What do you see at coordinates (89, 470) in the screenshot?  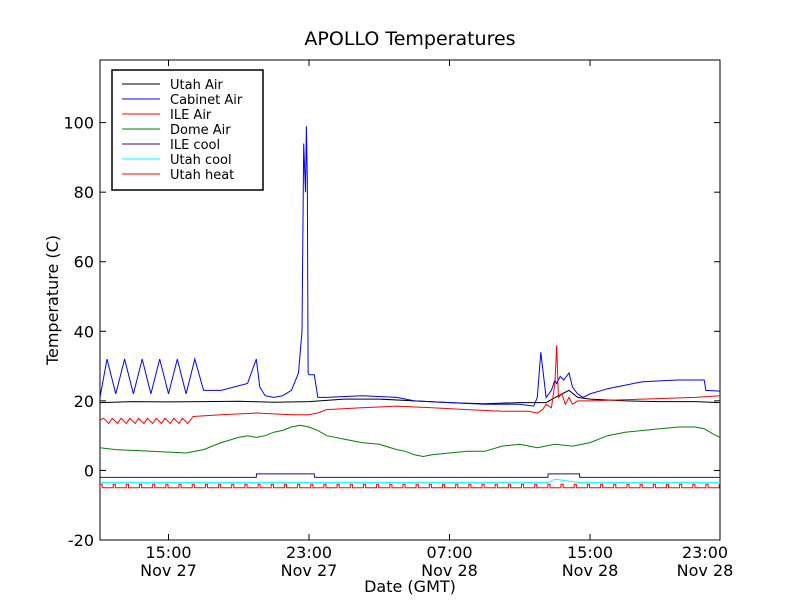 I see `y-tick-label: 0` at bounding box center [89, 470].